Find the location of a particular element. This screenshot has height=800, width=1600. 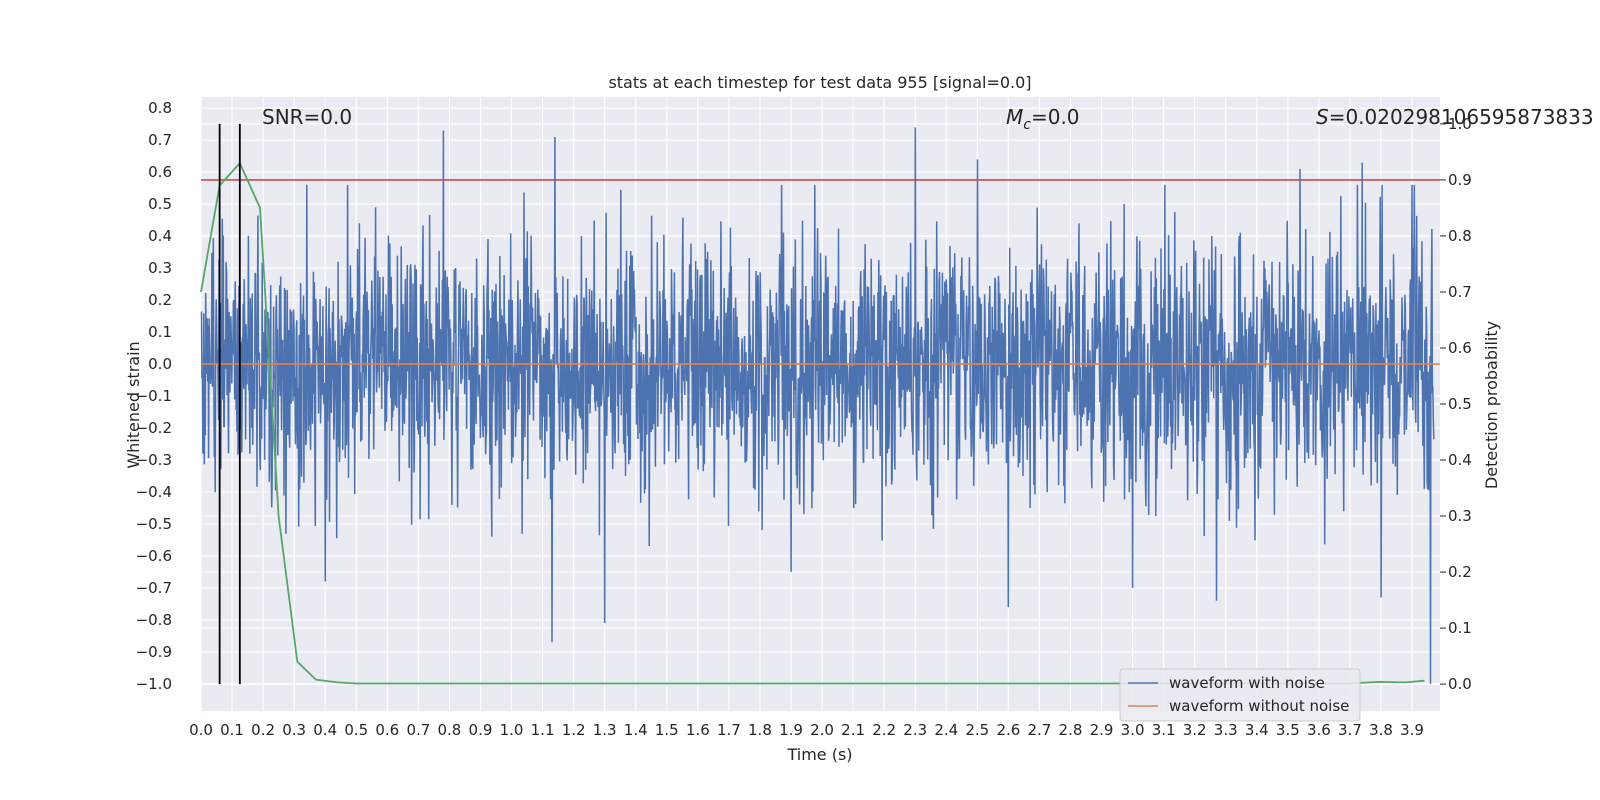

y-tick-label: −0.5 is located at coordinates (154, 524).